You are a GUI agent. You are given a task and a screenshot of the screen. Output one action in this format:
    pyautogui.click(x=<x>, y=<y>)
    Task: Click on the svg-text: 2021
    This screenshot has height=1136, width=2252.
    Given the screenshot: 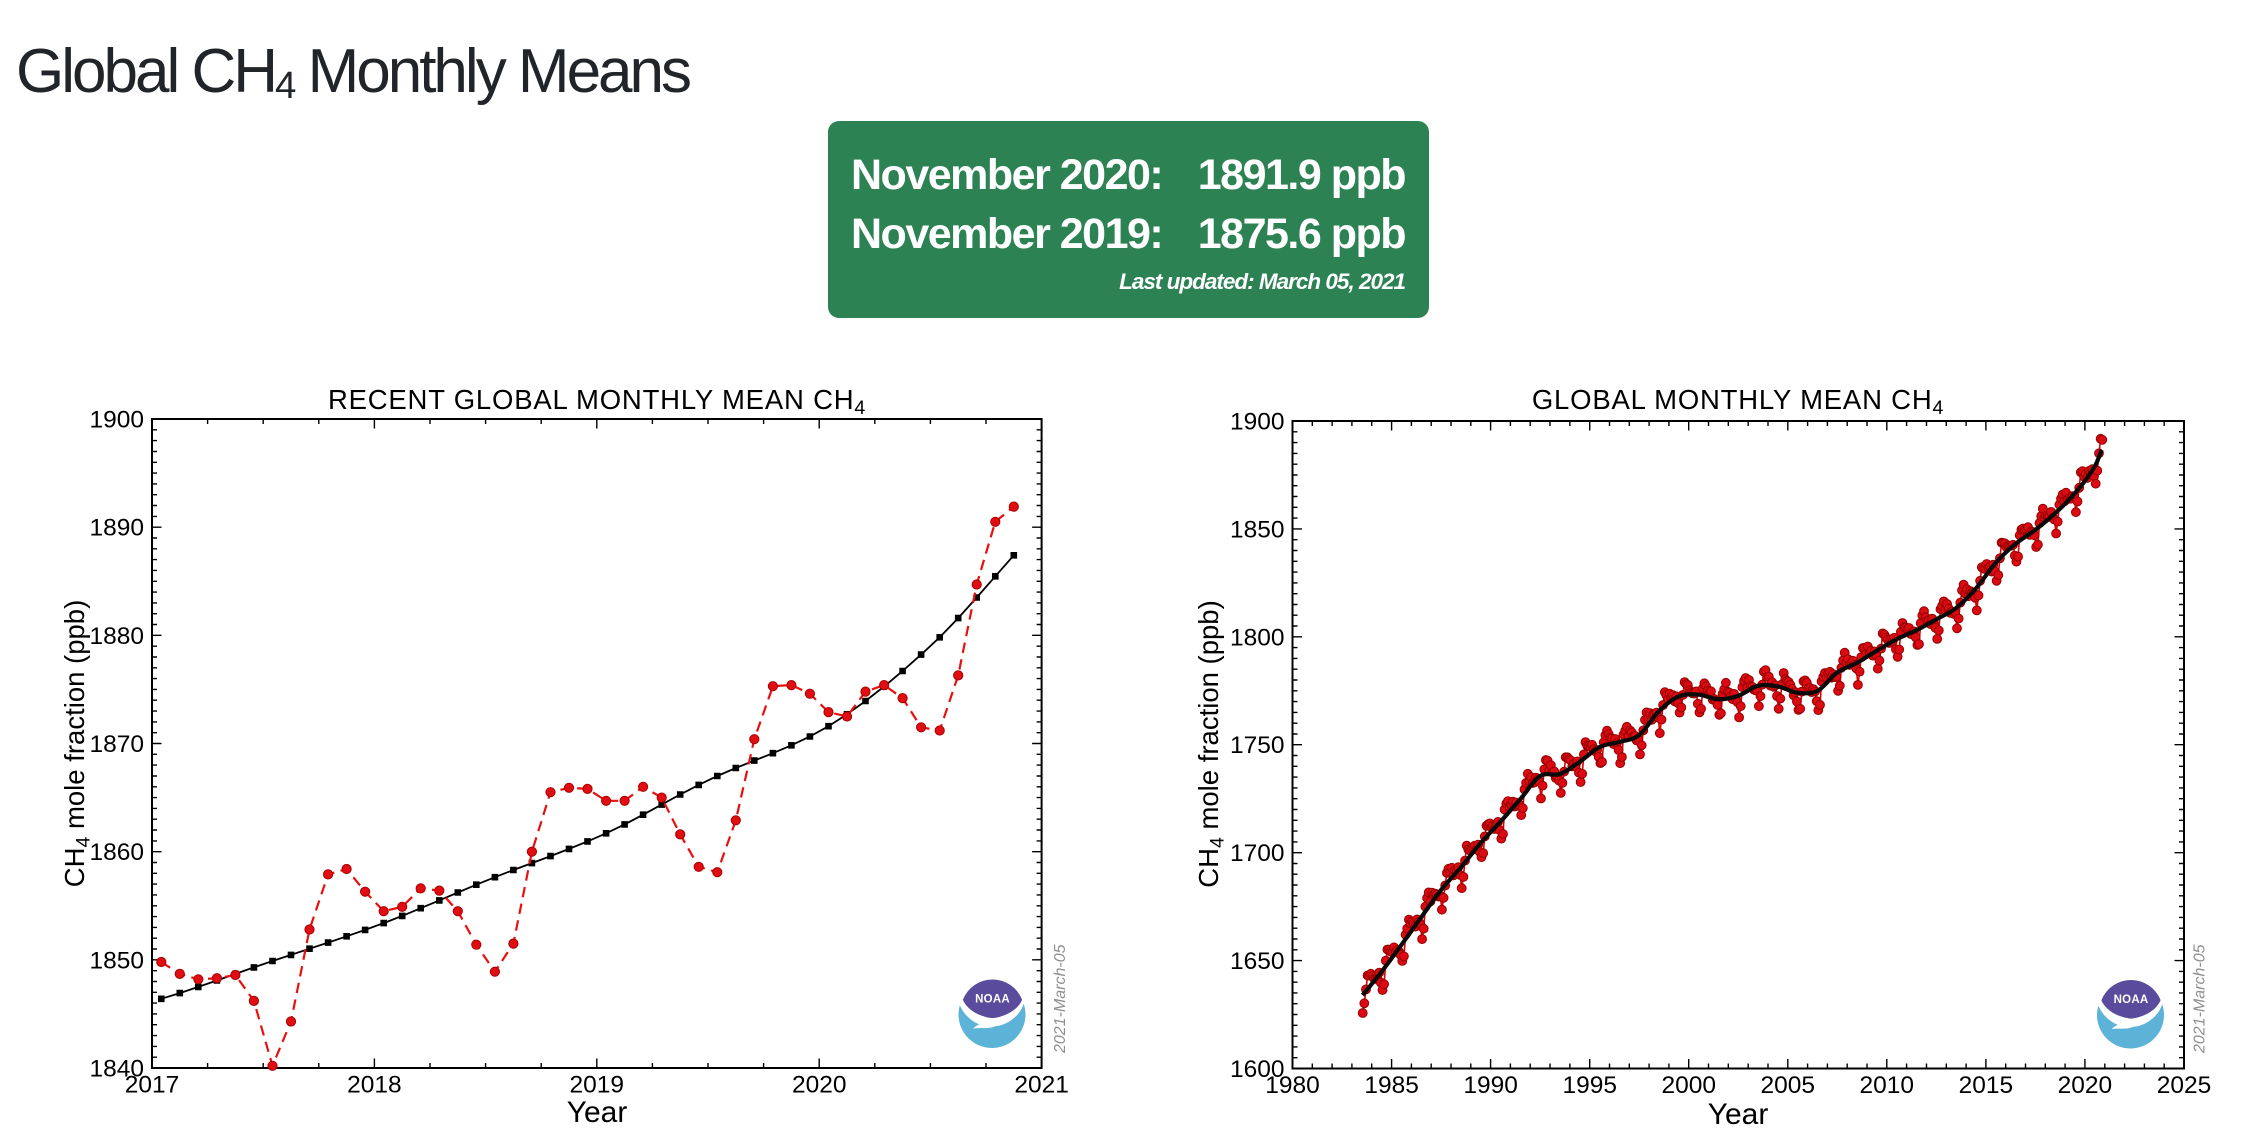 What is the action you would take?
    pyautogui.click(x=1041, y=1085)
    